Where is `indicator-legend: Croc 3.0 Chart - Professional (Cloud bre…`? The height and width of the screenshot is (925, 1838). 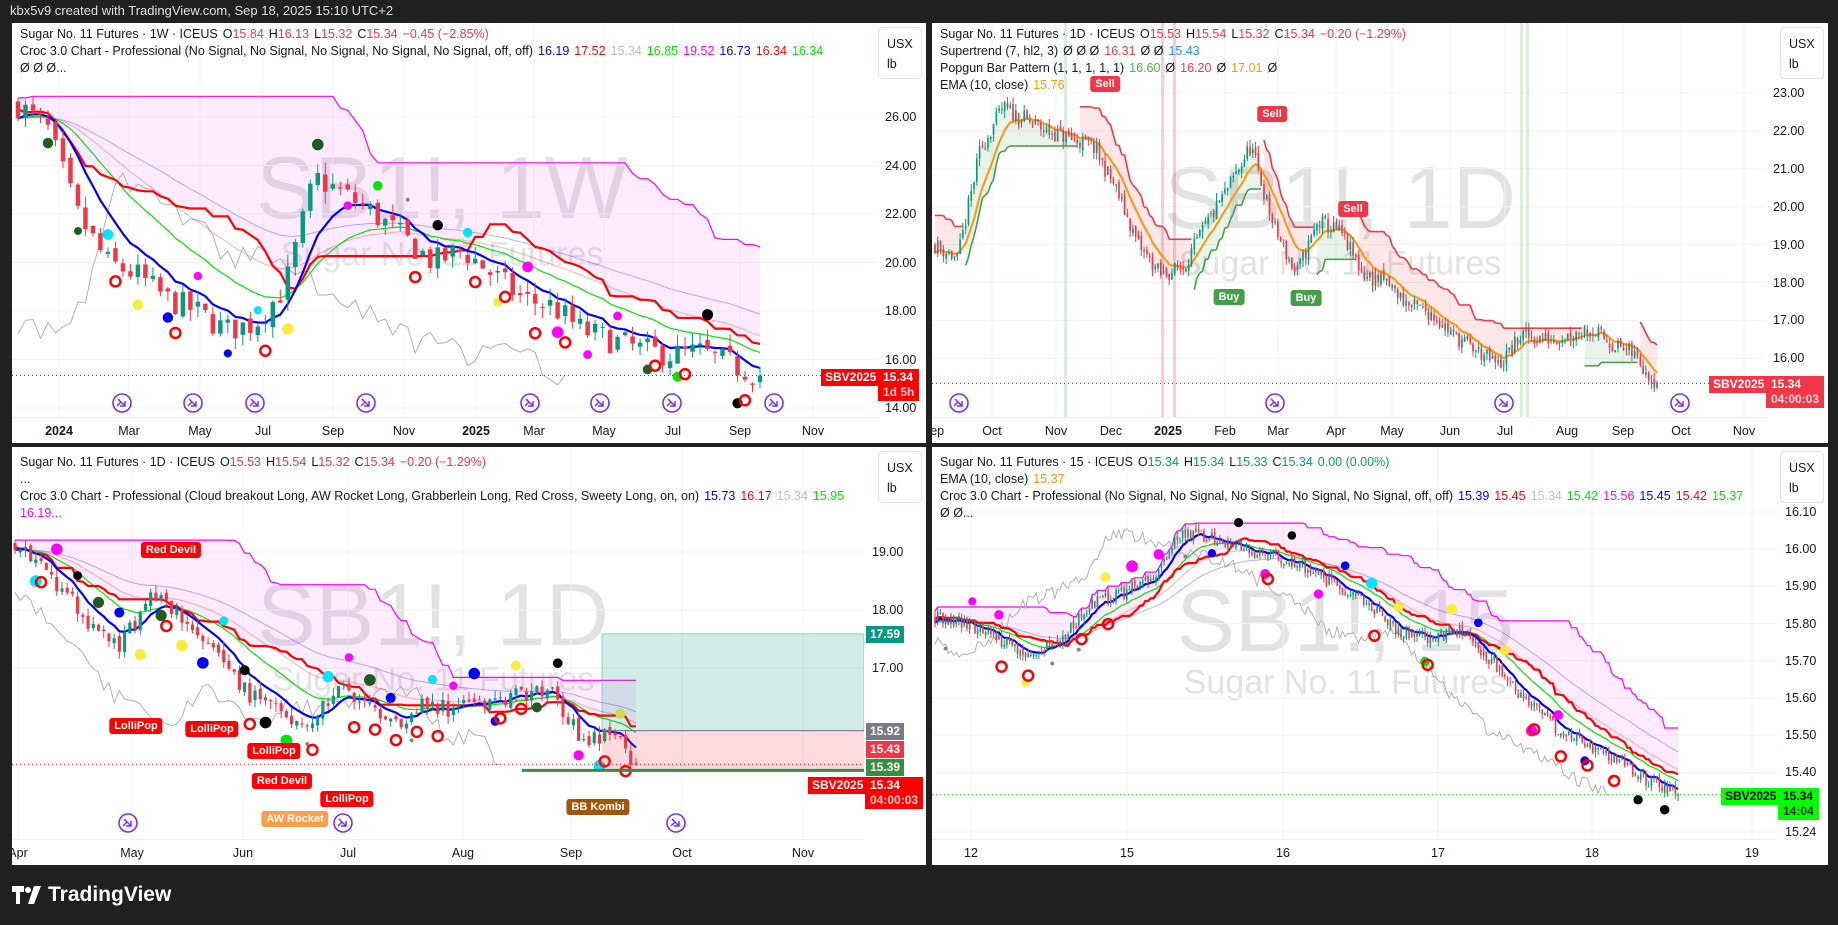
indicator-legend: Croc 3.0 Chart - Professional (Cloud bre… is located at coordinates (444, 505).